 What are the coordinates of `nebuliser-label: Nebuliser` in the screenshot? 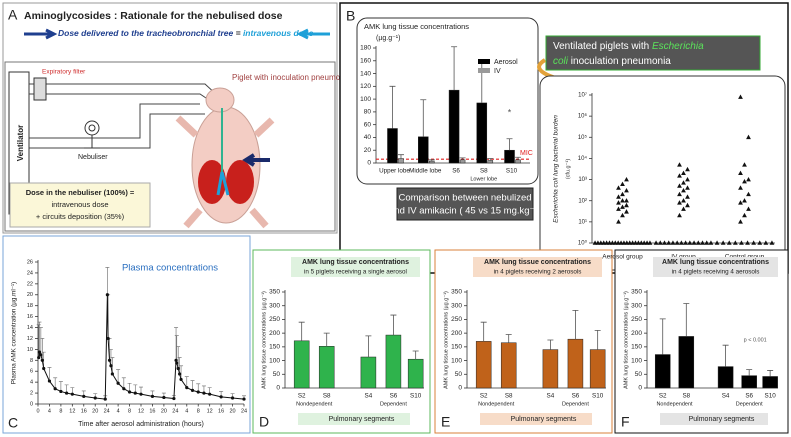 It's located at (93, 157).